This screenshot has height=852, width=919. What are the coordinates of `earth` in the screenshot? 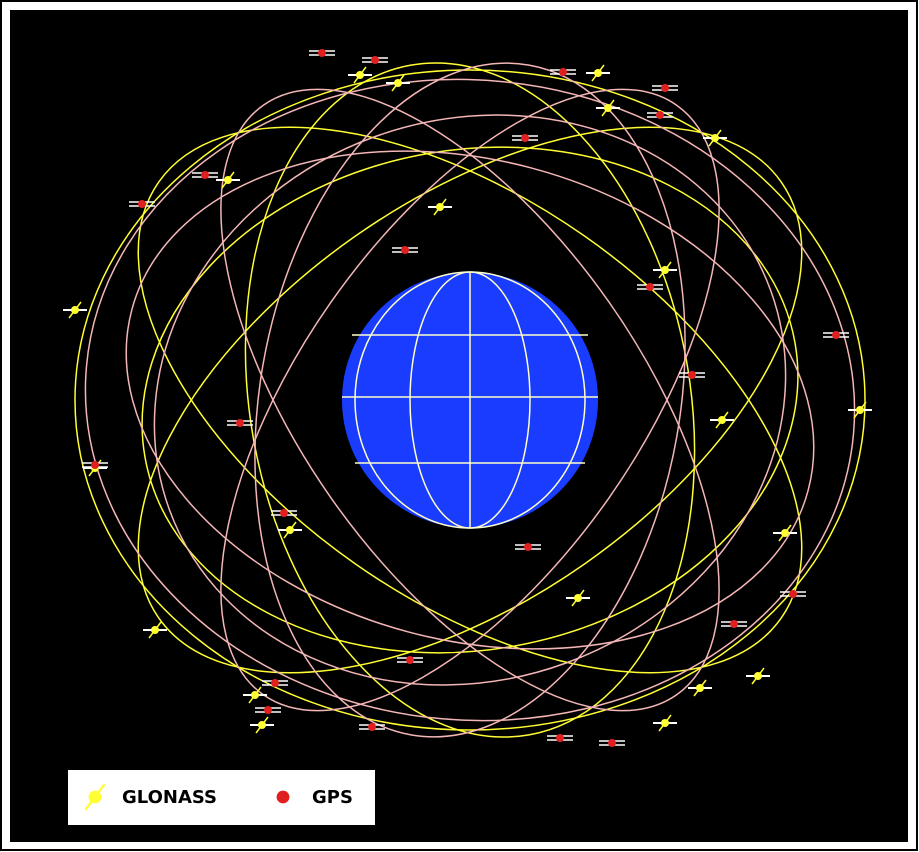 It's located at (470, 400).